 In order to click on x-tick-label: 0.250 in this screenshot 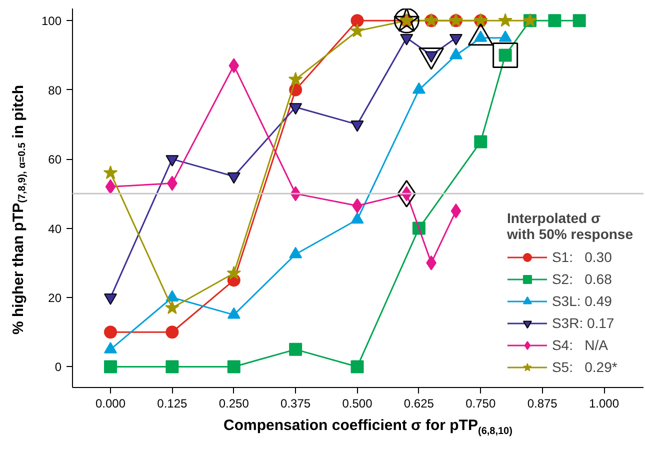, I will do `click(234, 403)`.